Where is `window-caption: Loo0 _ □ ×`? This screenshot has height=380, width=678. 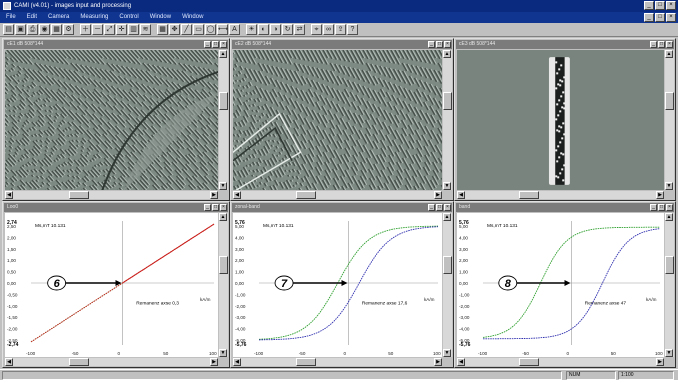 window-caption: Loo0 _ □ × is located at coordinates (116, 207).